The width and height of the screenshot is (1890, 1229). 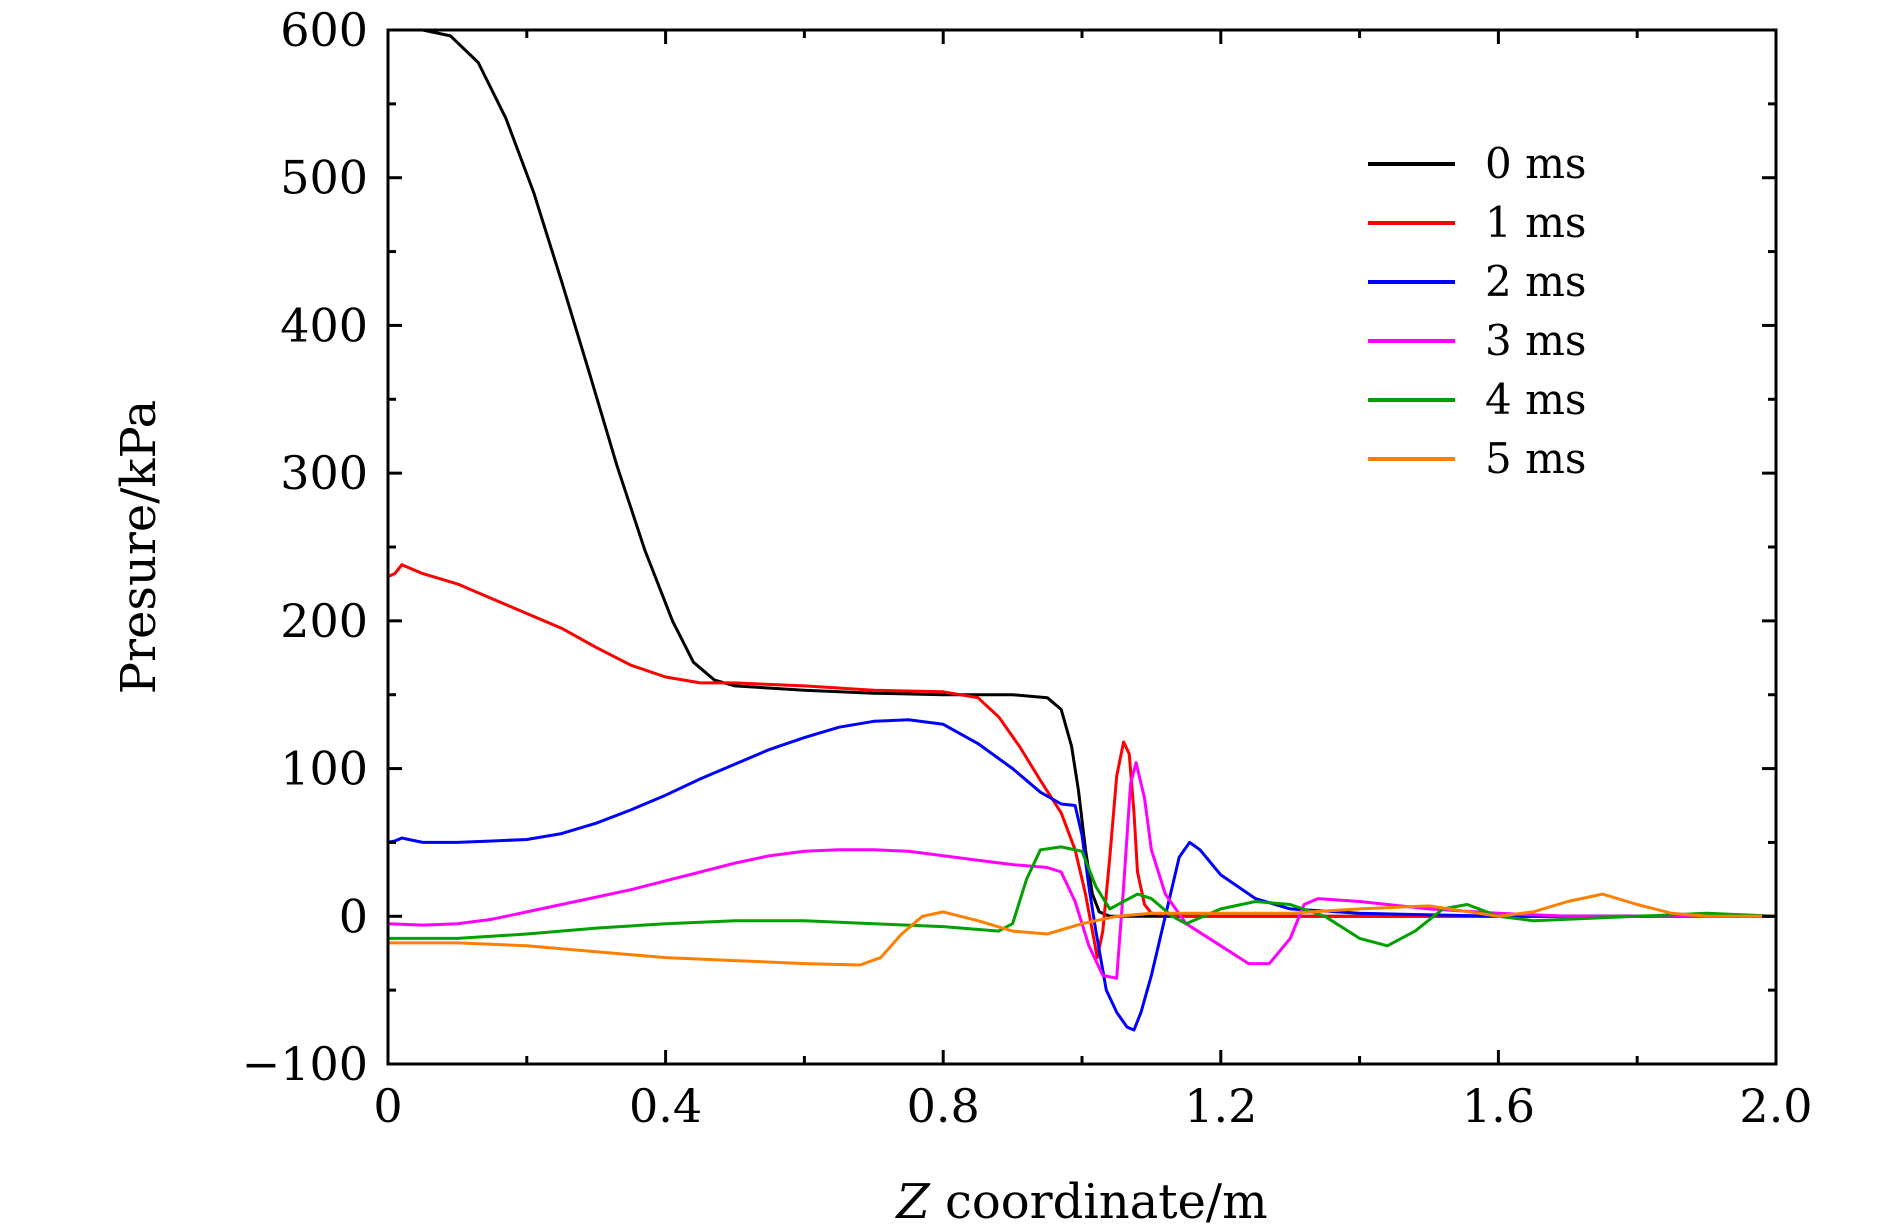 What do you see at coordinates (139, 547) in the screenshot?
I see `y-axis-label: Presure/kPa` at bounding box center [139, 547].